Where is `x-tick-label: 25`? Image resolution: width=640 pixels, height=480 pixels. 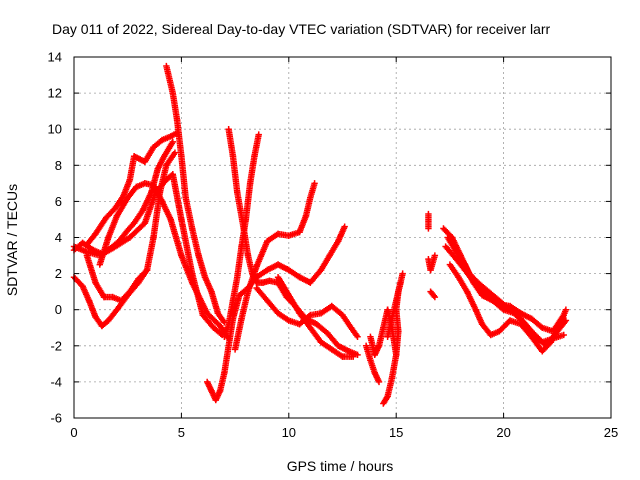
x-tick-label: 25 is located at coordinates (611, 432).